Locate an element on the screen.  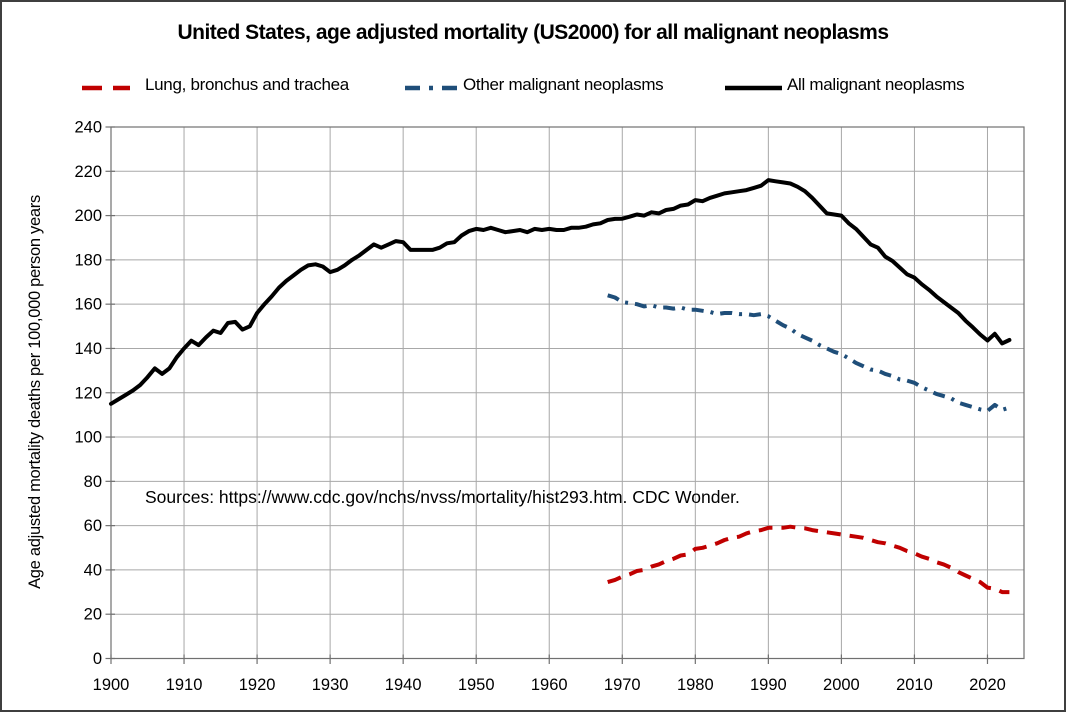
y-tick-label: 60 is located at coordinates (93, 526).